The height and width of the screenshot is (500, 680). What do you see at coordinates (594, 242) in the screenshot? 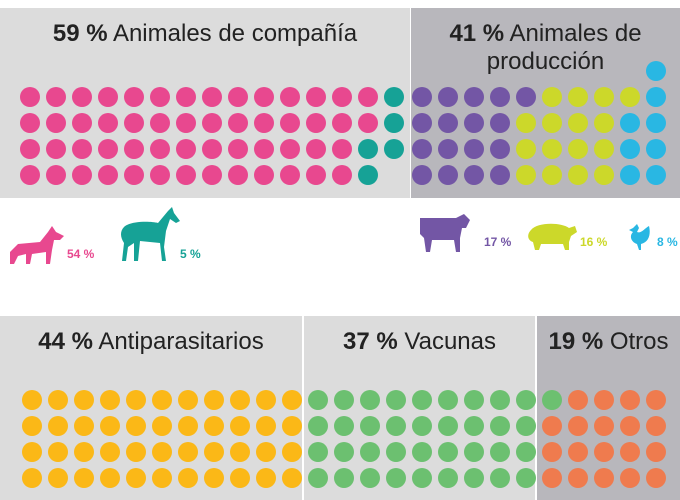
I see `value-label: 16 %` at bounding box center [594, 242].